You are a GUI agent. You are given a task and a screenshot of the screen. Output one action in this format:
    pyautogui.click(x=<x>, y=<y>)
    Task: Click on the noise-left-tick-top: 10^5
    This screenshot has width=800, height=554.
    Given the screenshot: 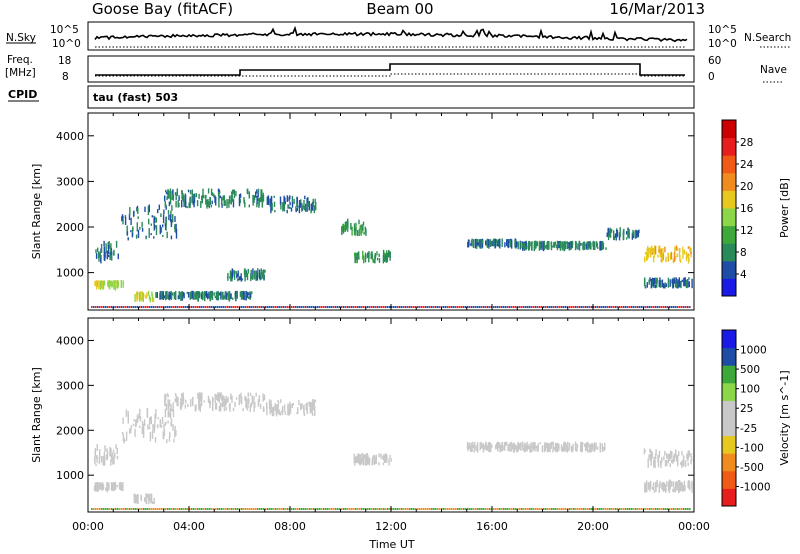 What is the action you would take?
    pyautogui.click(x=64, y=30)
    